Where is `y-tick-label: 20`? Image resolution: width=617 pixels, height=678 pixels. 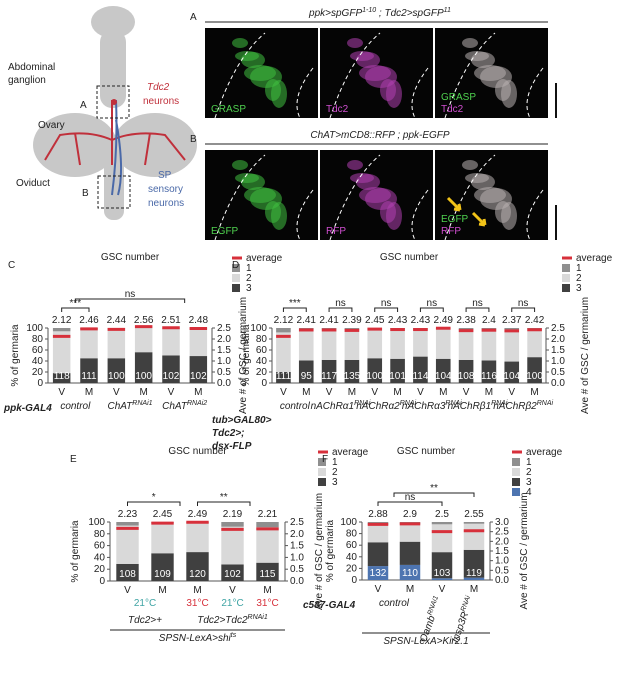
y-tick-label: 20 is located at coordinates (352, 568).